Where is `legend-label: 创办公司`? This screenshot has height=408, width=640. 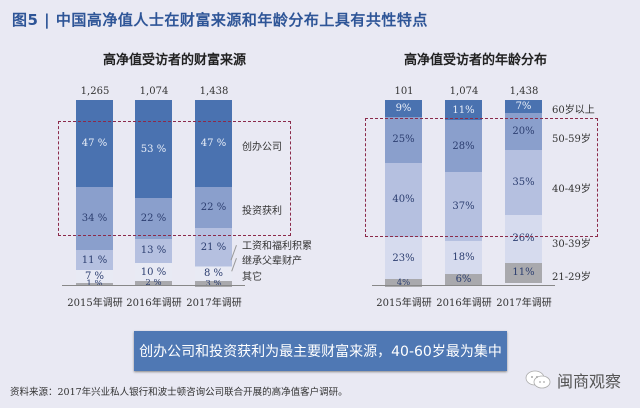
legend-label: 创办公司 is located at coordinates (262, 147).